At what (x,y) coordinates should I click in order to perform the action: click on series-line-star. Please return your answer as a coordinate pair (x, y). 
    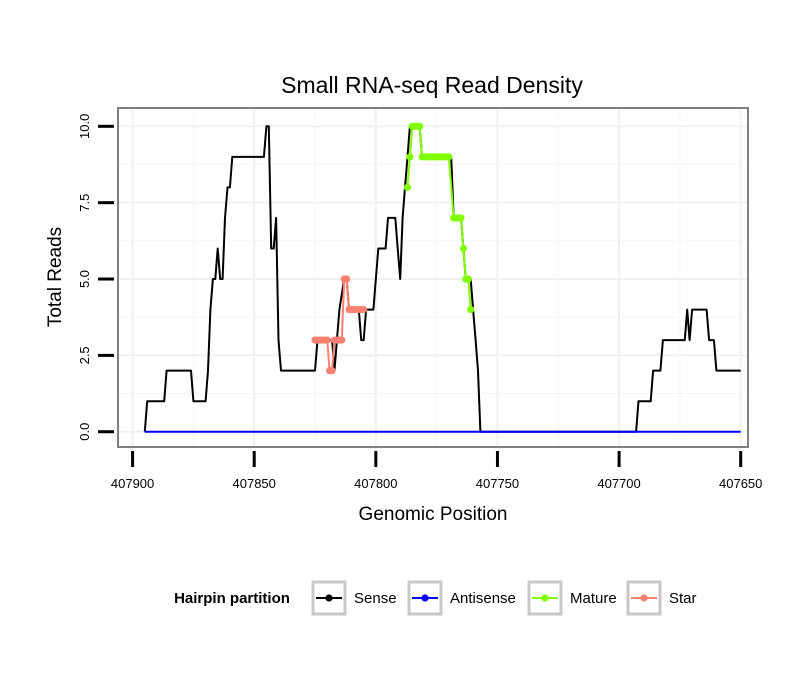
    Looking at the image, I should click on (339, 325).